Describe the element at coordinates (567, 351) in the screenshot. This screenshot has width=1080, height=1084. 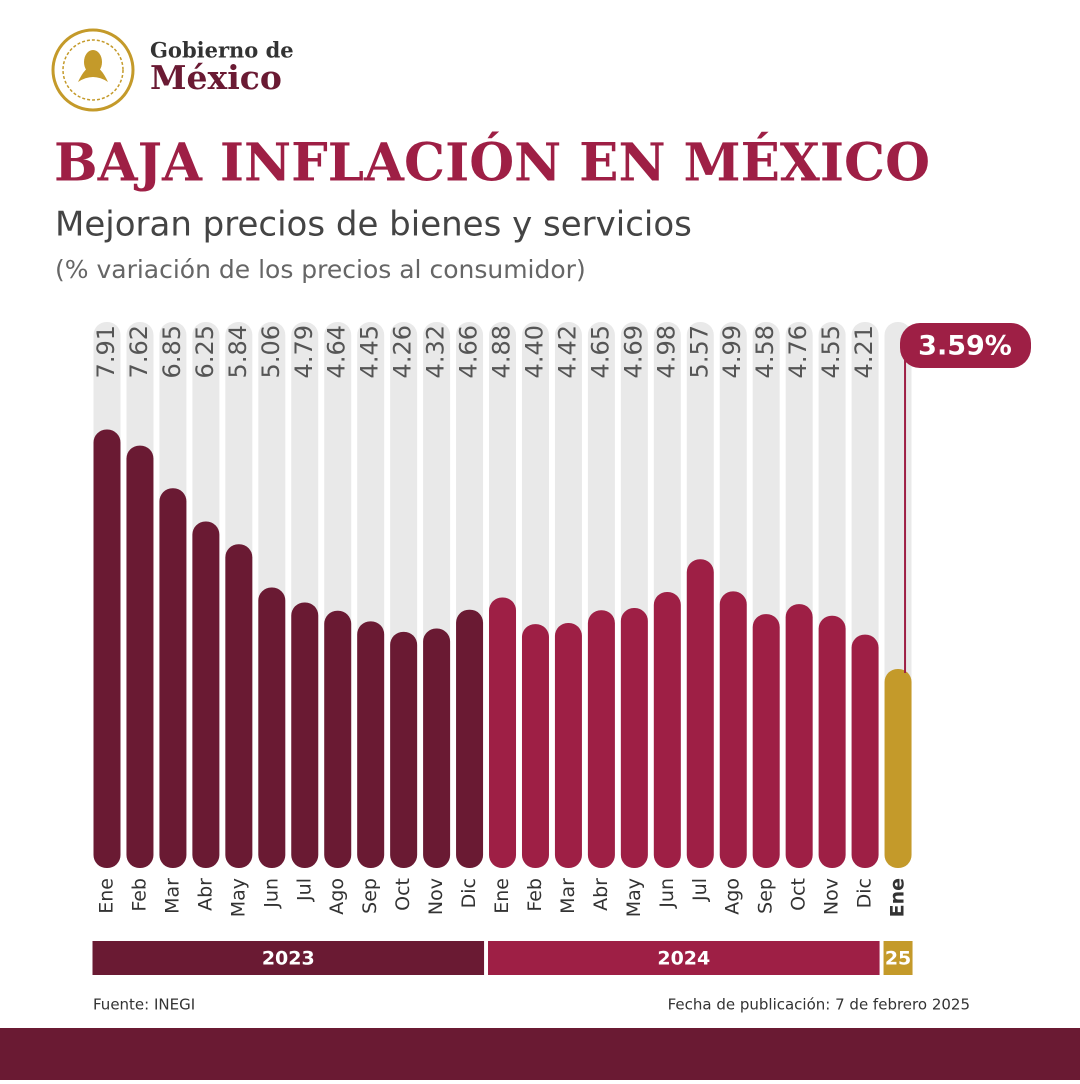
I see `value-label: 4.42` at that location.